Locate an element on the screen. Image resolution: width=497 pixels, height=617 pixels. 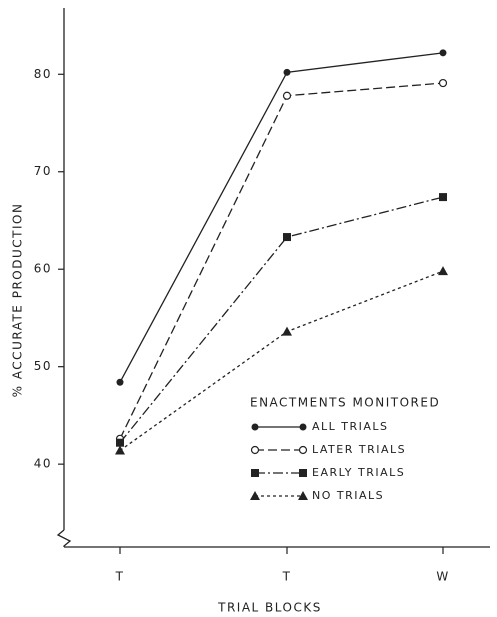
legend-title: ENACTMENTS MONITORED is located at coordinates (345, 403).